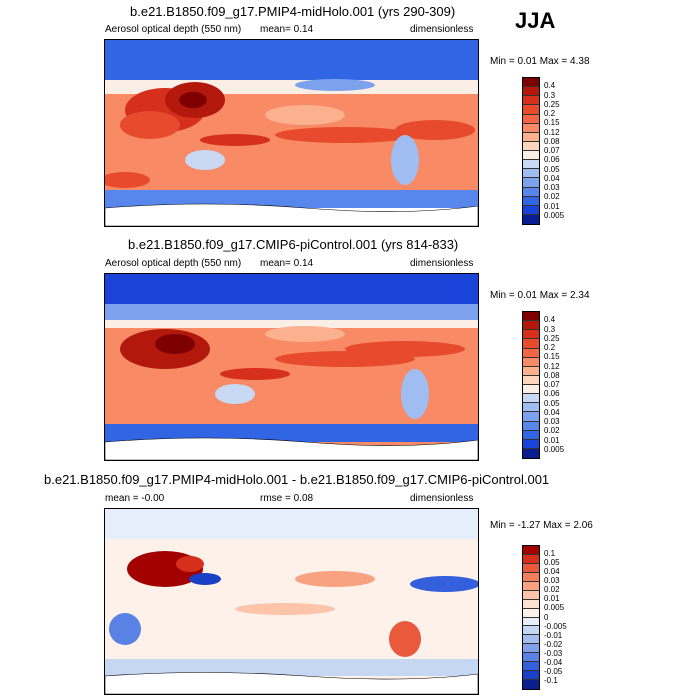 The height and width of the screenshot is (700, 700). I want to click on panel3-units: dimensionless, so click(442, 498).